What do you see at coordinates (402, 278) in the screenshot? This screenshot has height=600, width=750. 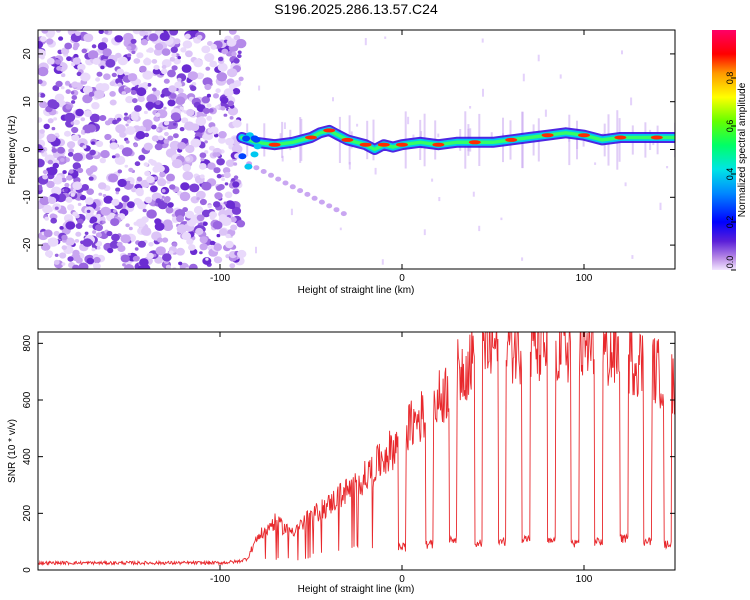 I see `x-tick-label: 0` at bounding box center [402, 278].